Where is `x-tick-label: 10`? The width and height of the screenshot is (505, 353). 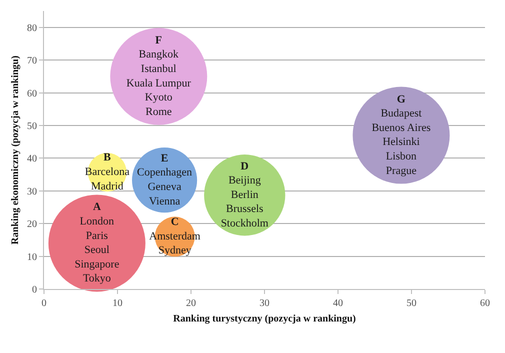 x-tick-label: 10 is located at coordinates (117, 303).